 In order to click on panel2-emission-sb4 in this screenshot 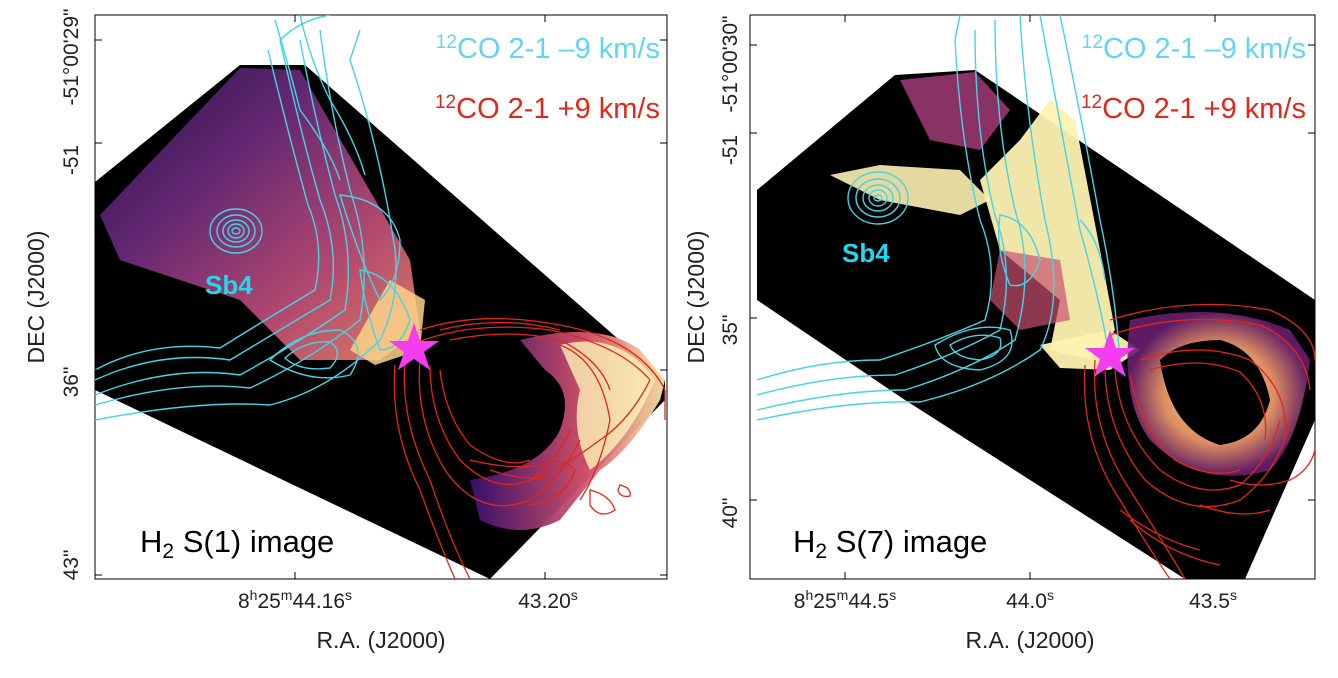, I will do `click(910, 190)`.